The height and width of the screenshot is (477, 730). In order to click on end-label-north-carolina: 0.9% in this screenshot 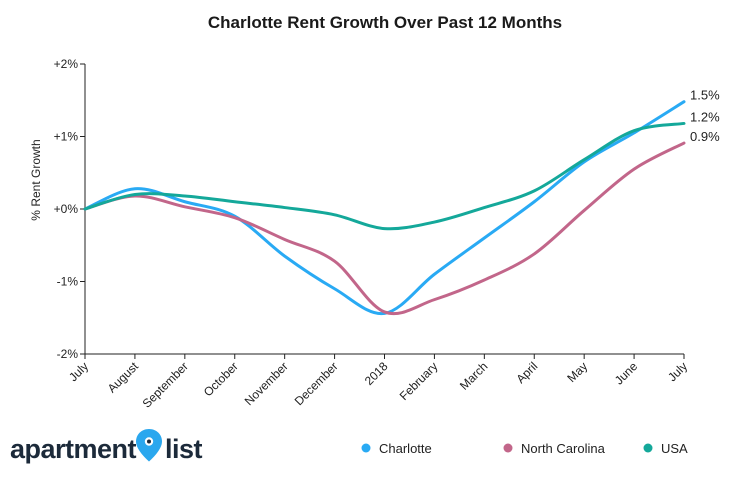, I will do `click(705, 136)`.